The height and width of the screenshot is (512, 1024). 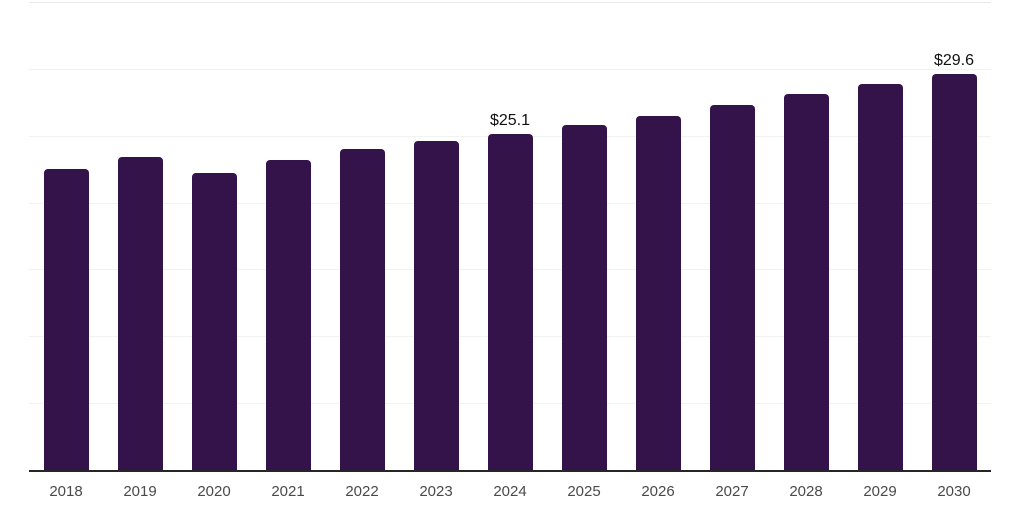 I want to click on bar-2030, so click(x=954, y=272).